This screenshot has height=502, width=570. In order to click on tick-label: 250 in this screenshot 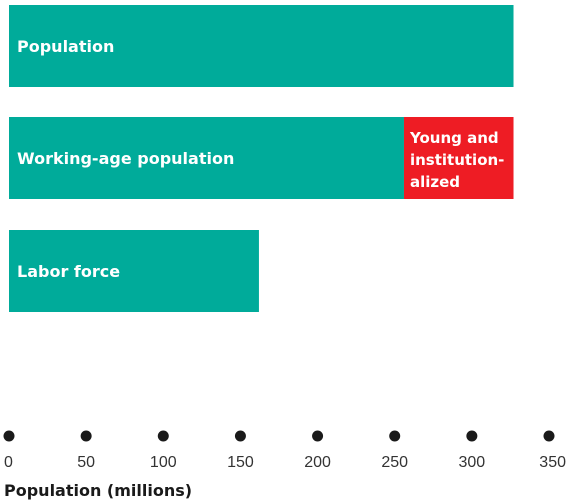, I will do `click(394, 462)`.